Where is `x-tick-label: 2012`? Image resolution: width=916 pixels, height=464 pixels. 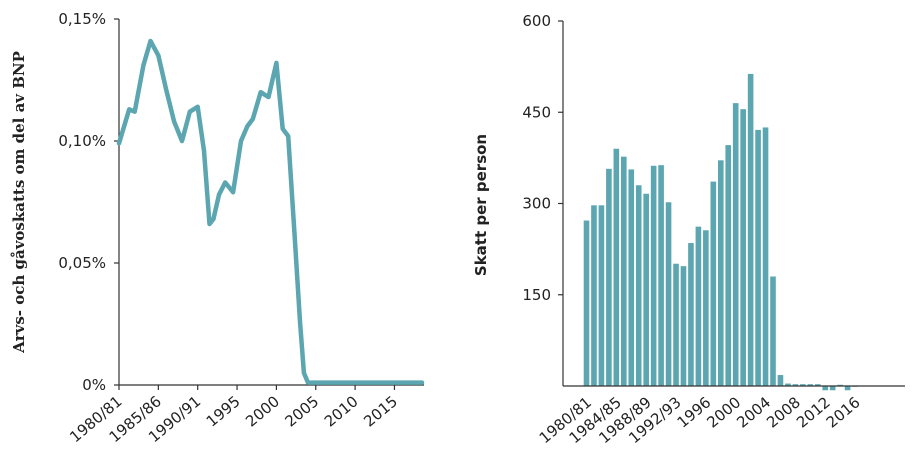 x-tick-label: 2012 is located at coordinates (813, 412).